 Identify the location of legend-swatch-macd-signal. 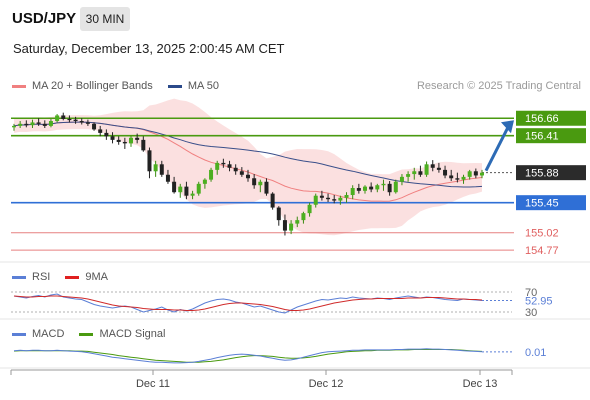
(86, 334).